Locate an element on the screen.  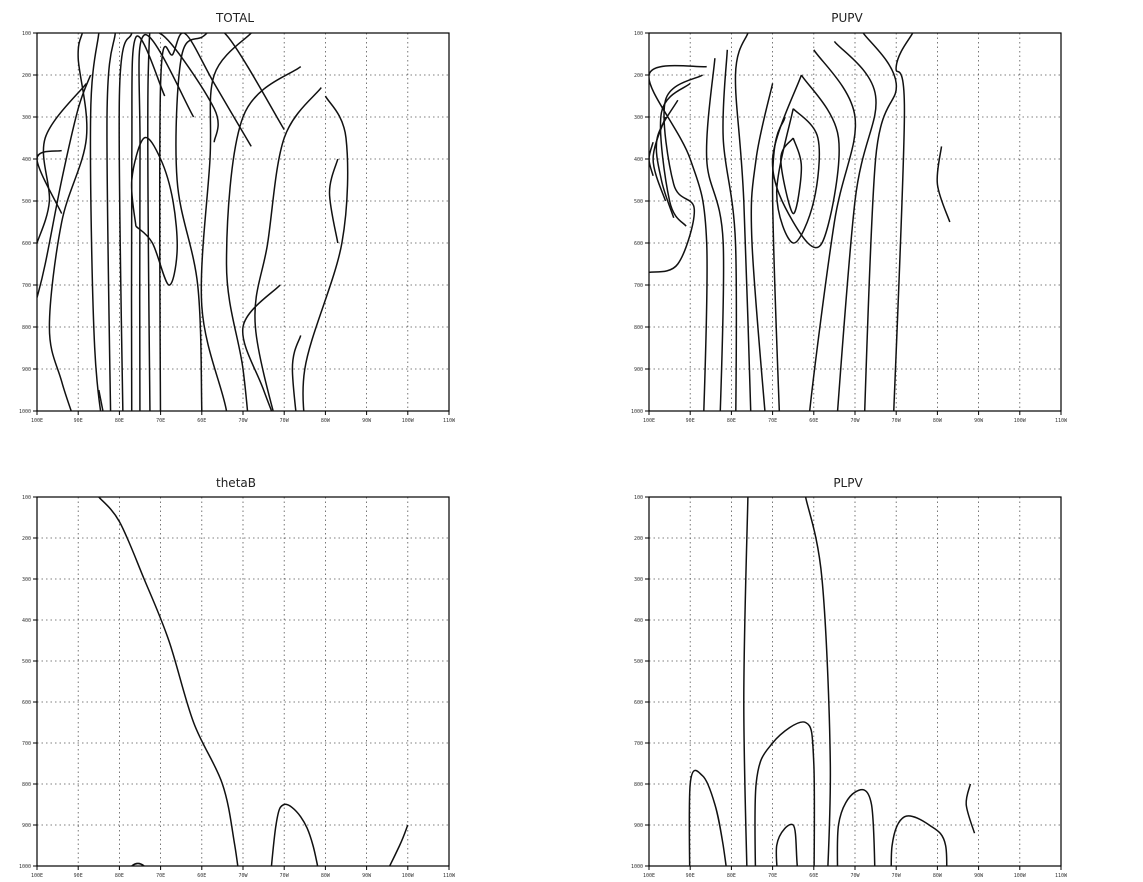
panel-title: PLPV is located at coordinates (848, 483).